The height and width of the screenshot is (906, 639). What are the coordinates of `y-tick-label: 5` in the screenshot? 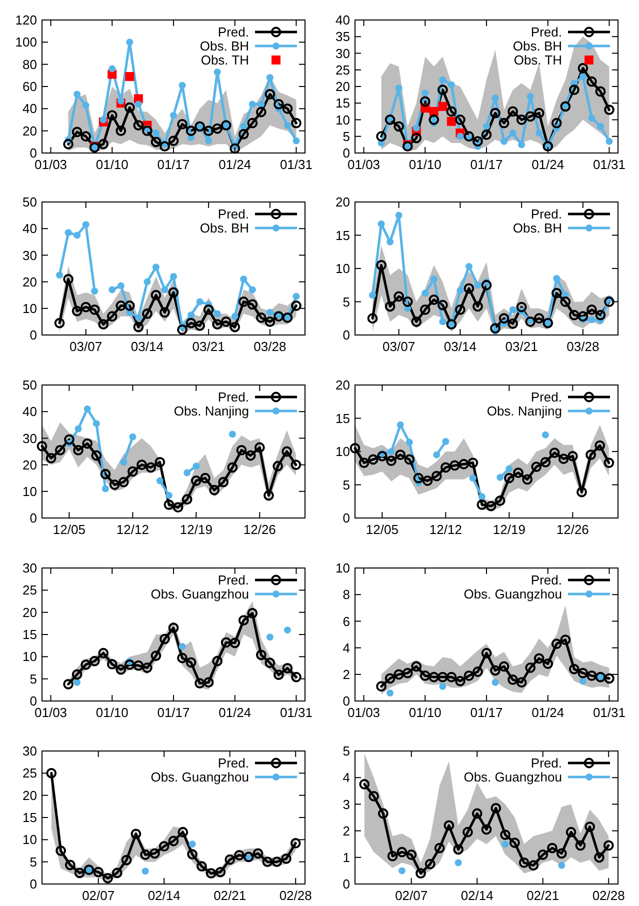 It's located at (346, 751).